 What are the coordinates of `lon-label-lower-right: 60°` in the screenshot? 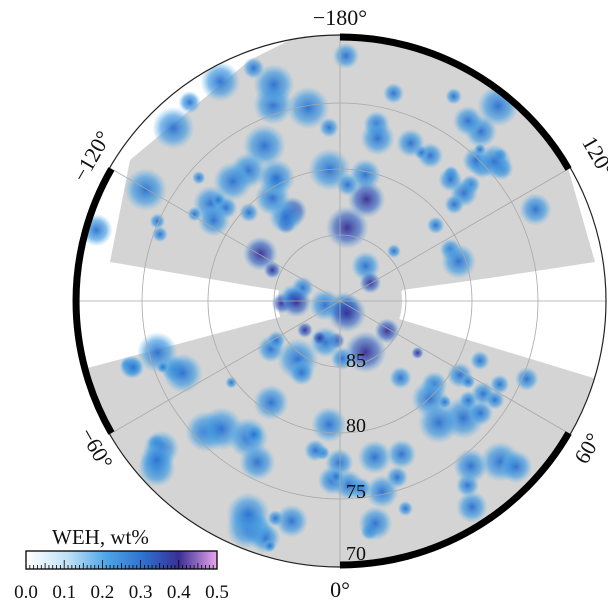 It's located at (587, 448).